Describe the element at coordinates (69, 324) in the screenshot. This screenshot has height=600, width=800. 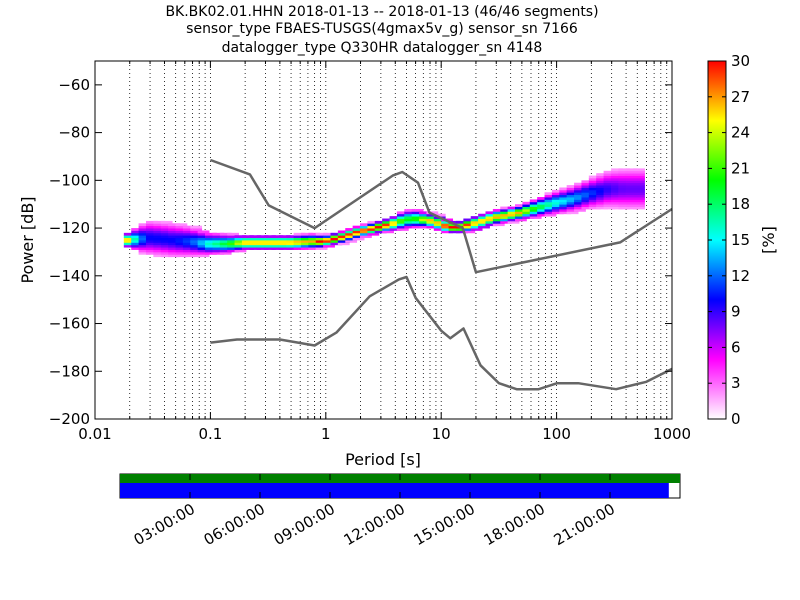
I see `y-tick-label: −160` at that location.